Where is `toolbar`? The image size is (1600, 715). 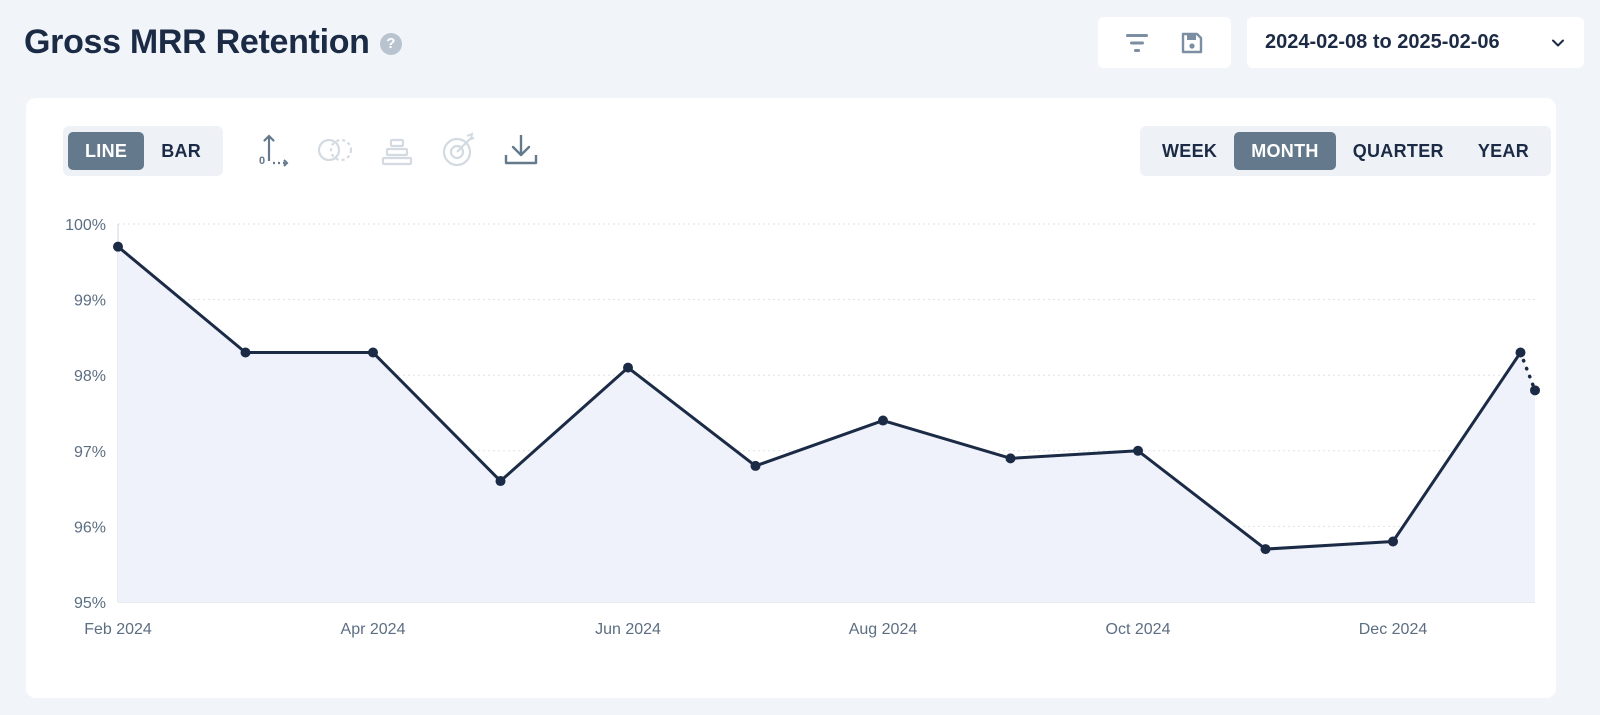
toolbar is located at coordinates (1164, 42).